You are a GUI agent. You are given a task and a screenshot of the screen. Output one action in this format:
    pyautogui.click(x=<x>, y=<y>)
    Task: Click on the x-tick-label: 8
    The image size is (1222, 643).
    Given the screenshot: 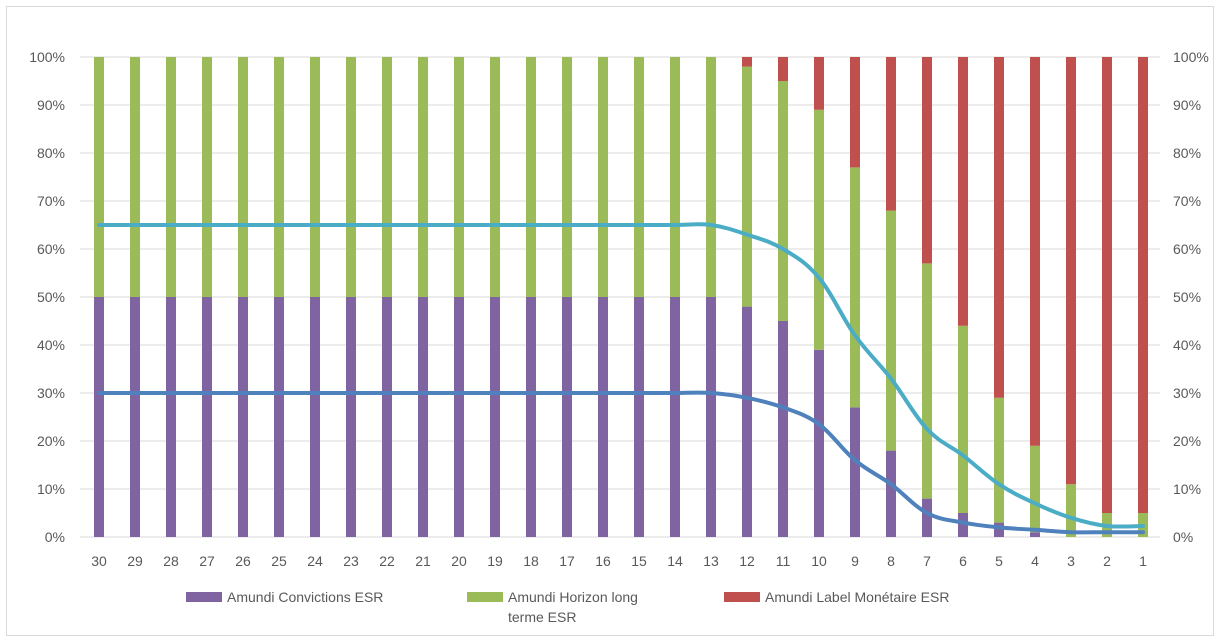 What is the action you would take?
    pyautogui.click(x=891, y=561)
    